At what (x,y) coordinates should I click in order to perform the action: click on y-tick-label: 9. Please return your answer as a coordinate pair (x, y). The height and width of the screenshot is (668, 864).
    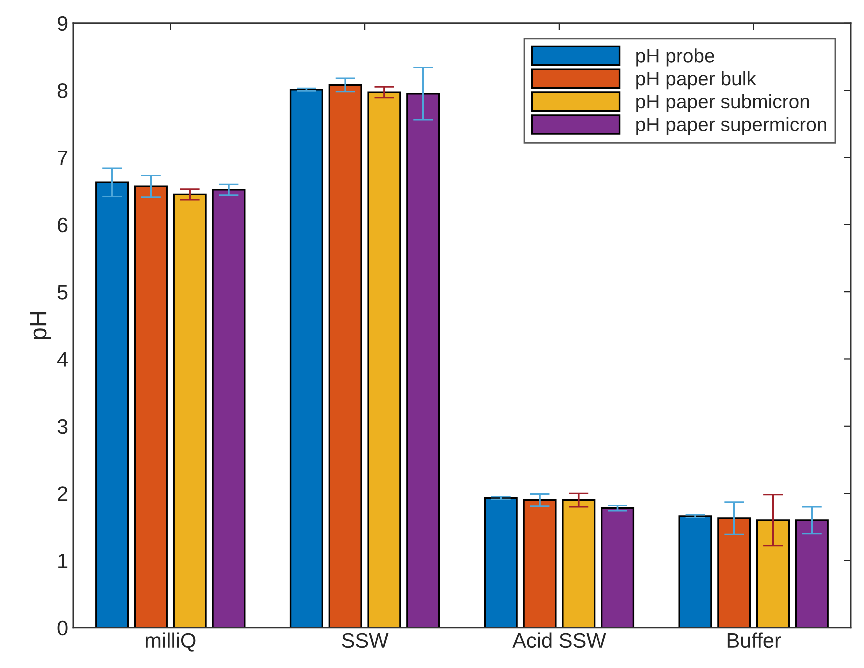
    Looking at the image, I should click on (63, 24).